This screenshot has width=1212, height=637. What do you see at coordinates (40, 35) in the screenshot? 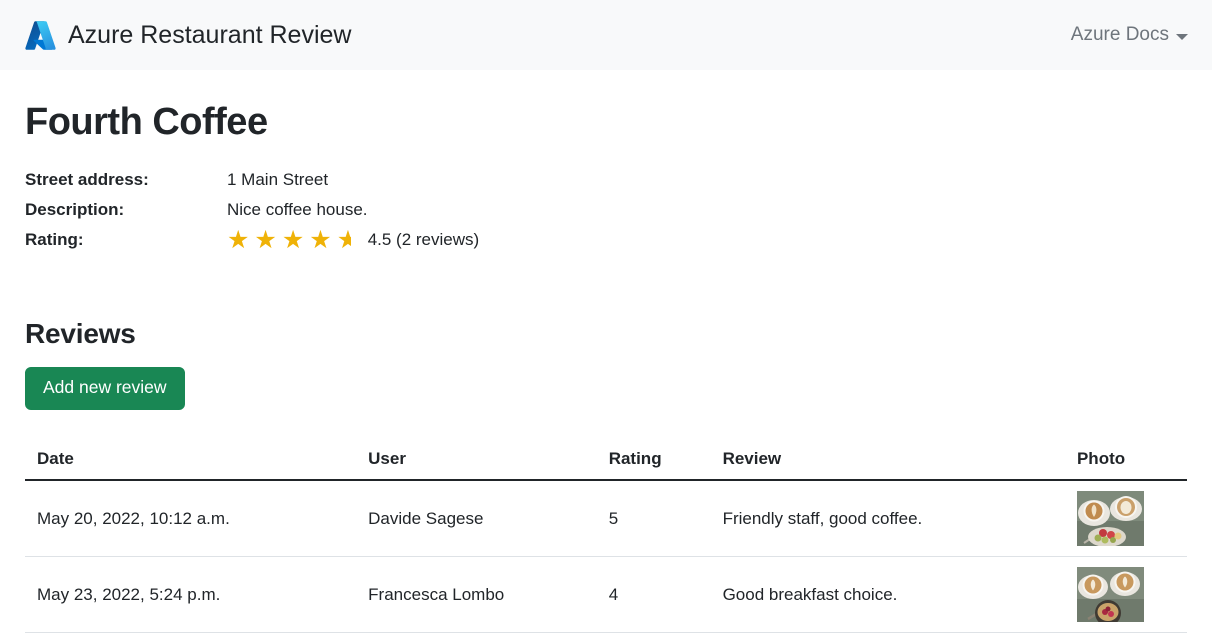
I see `azure-logo-icon` at bounding box center [40, 35].